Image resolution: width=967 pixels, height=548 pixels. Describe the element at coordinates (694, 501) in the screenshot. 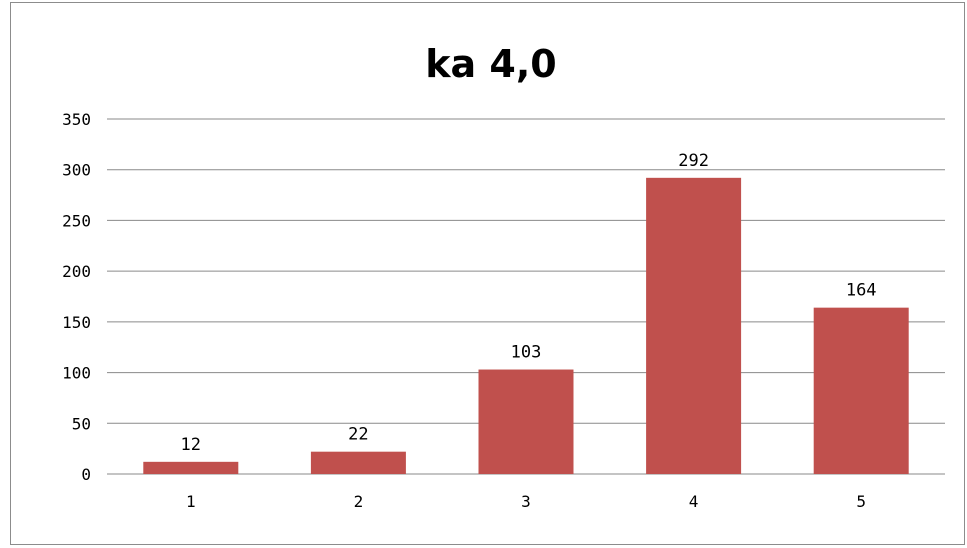

I see `x-tick-label: 4` at that location.